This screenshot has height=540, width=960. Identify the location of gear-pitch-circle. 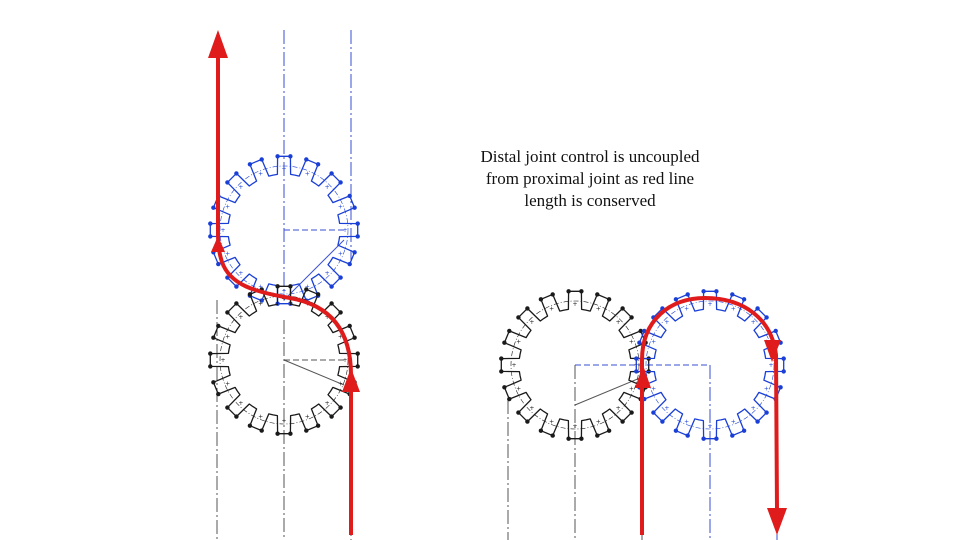
(710, 365).